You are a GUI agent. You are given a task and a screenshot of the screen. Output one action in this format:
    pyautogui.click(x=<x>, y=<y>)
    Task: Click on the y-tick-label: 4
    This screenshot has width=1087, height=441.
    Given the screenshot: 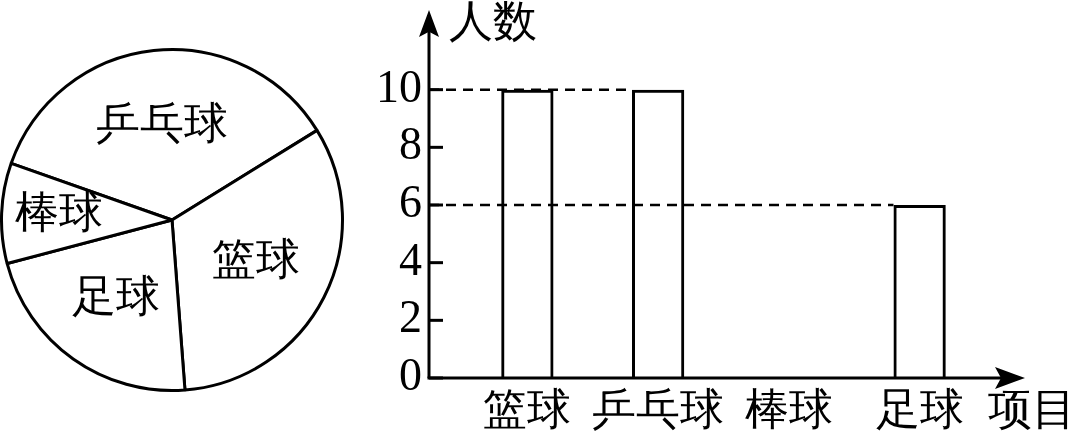 What is the action you would take?
    pyautogui.click(x=410, y=259)
    